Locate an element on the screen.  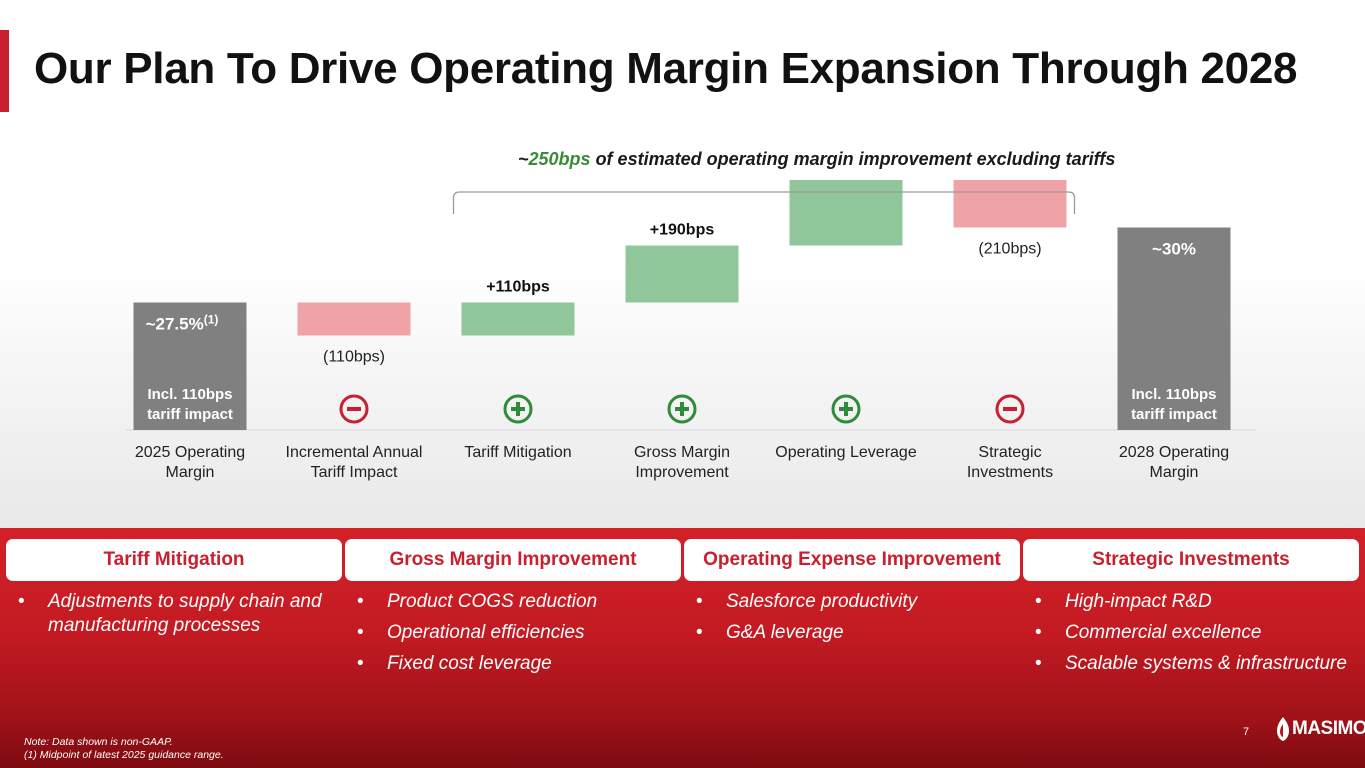
column-header: Gross Margin Improvement is located at coordinates (513, 560).